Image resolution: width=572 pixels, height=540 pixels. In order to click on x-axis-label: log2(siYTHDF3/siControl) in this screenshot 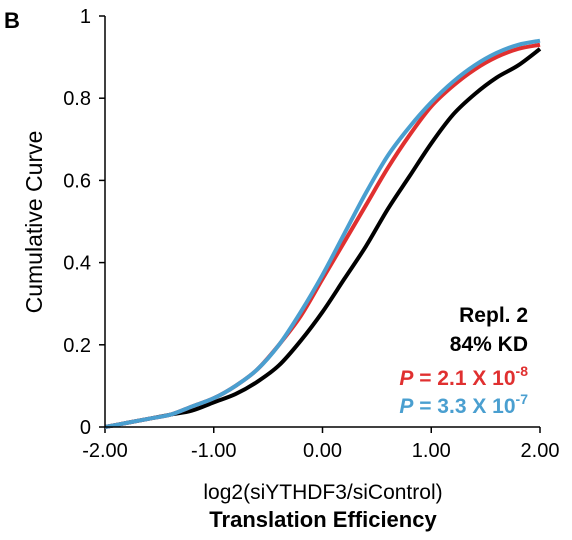, I will do `click(322, 492)`.